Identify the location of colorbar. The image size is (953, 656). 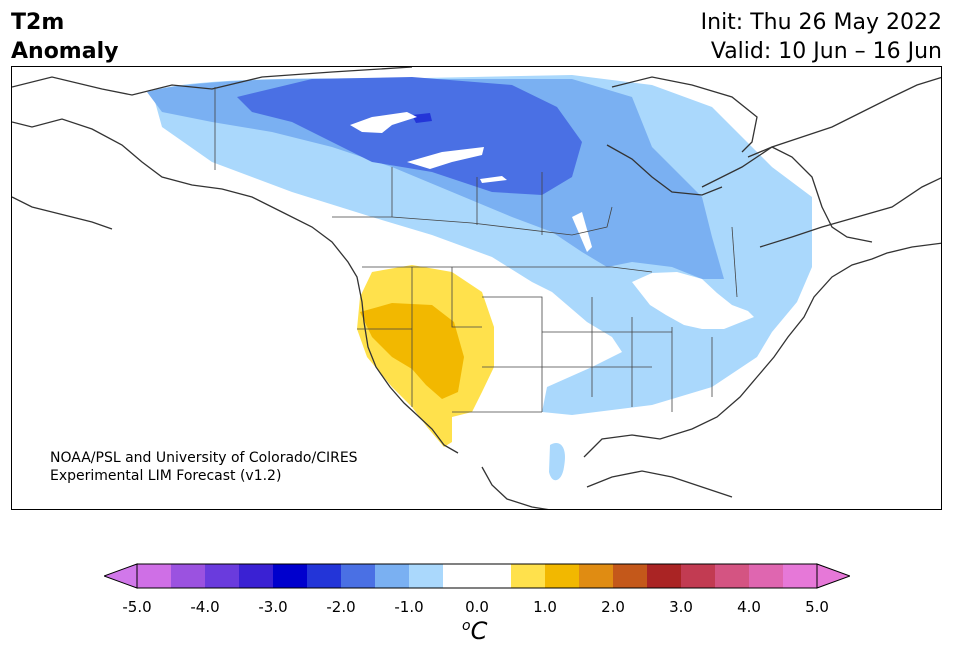
(477, 576).